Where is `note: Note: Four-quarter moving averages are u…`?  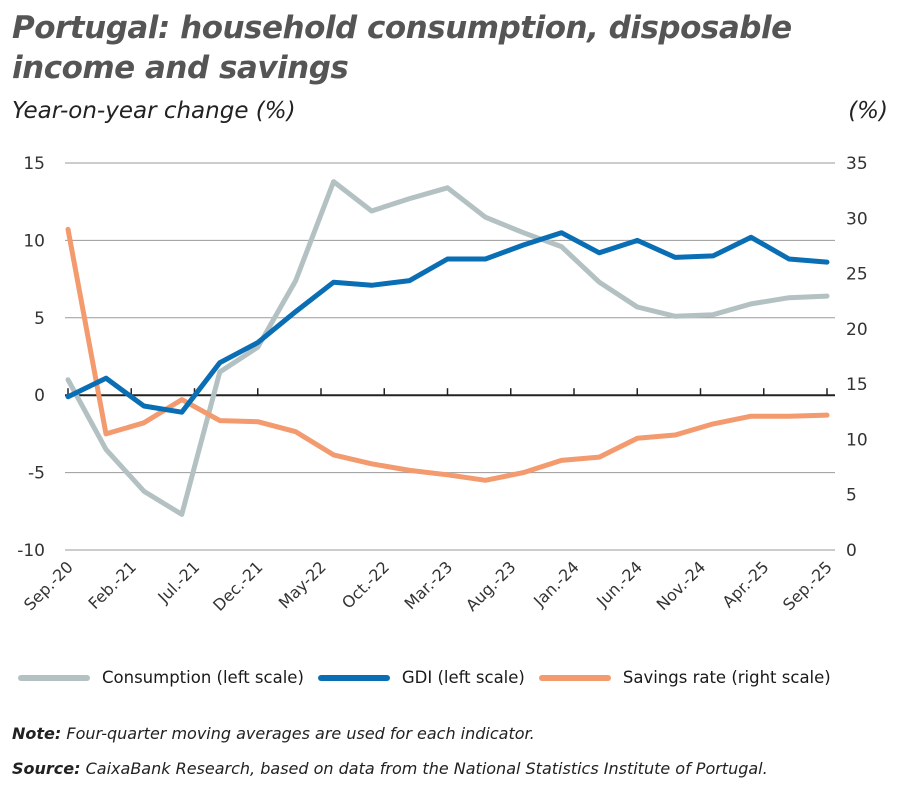
note: Note: Four-quarter moving averages are u… is located at coordinates (273, 733).